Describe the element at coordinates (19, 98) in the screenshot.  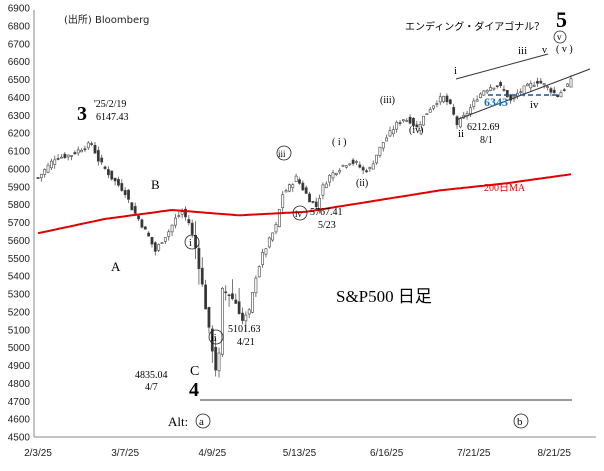
I see `y-tick-label: 6400` at that location.